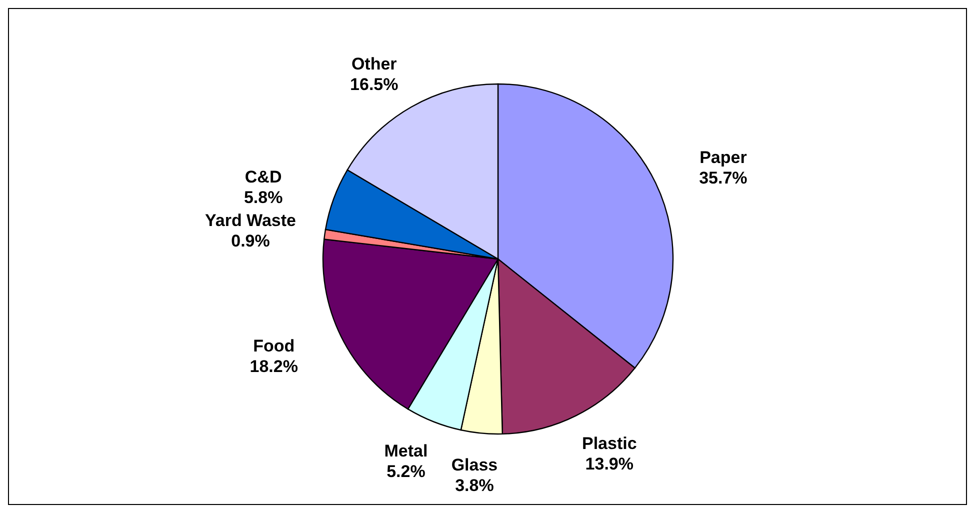 Image resolution: width=975 pixels, height=513 pixels. What do you see at coordinates (263, 197) in the screenshot?
I see `data-label: 5.8%` at bounding box center [263, 197].